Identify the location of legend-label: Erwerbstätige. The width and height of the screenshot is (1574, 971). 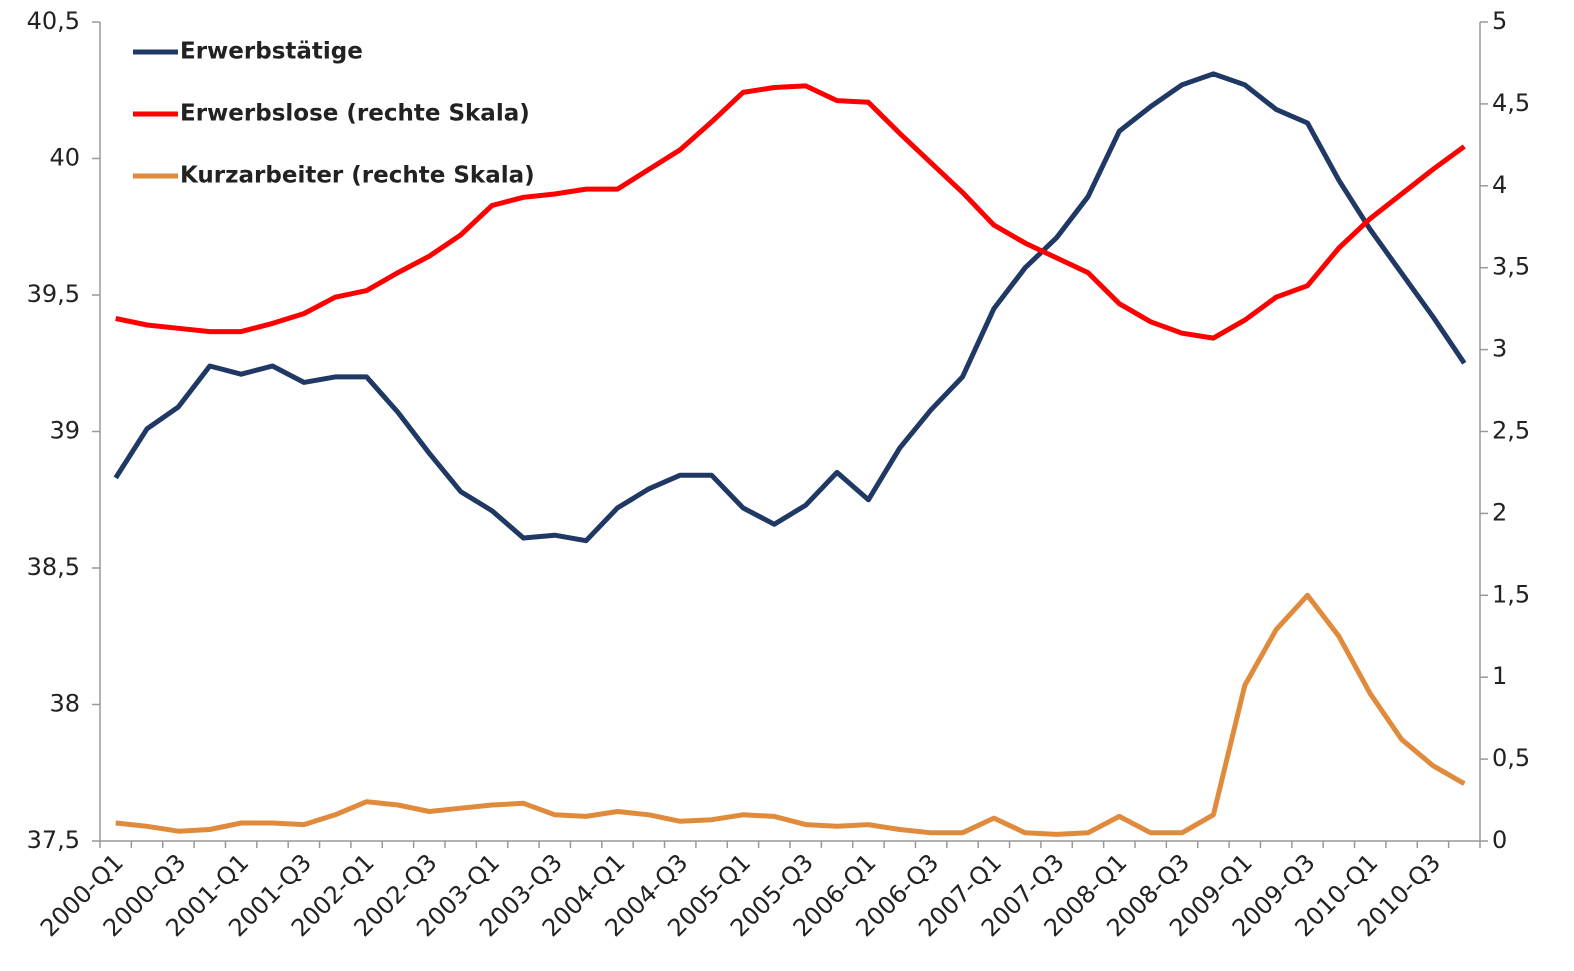
(271, 52).